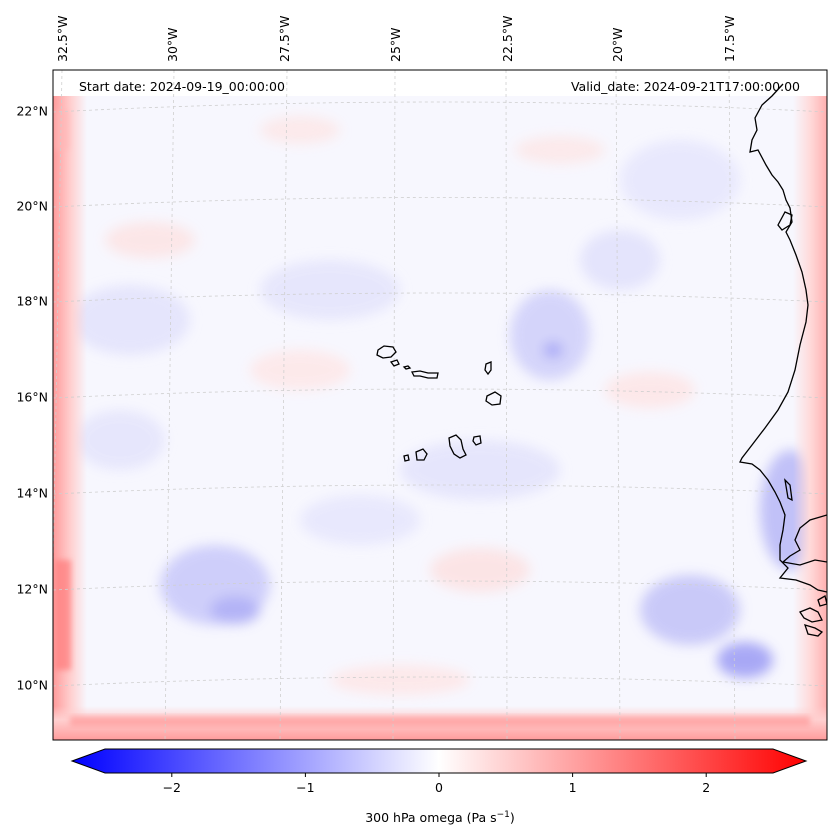 The height and width of the screenshot is (839, 837). Describe the element at coordinates (573, 787) in the screenshot. I see `colorbar-tick-label: 1` at that location.